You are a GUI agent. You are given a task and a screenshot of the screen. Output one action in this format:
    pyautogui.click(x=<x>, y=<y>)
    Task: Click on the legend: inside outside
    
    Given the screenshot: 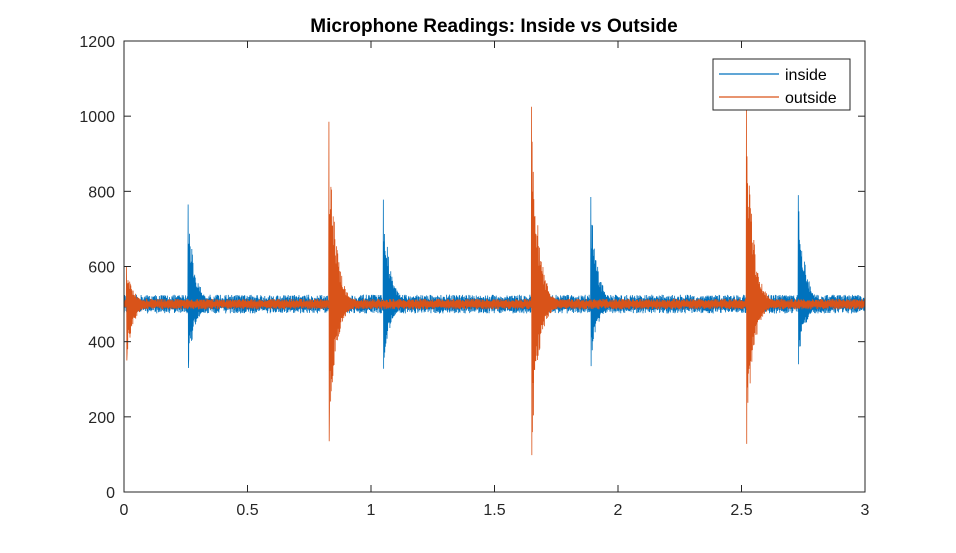 What is the action you would take?
    pyautogui.click(x=781, y=84)
    